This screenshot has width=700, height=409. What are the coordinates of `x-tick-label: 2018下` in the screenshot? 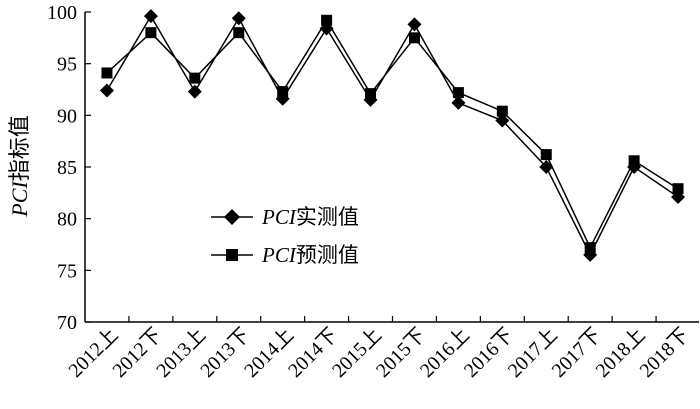 It's located at (665, 353).